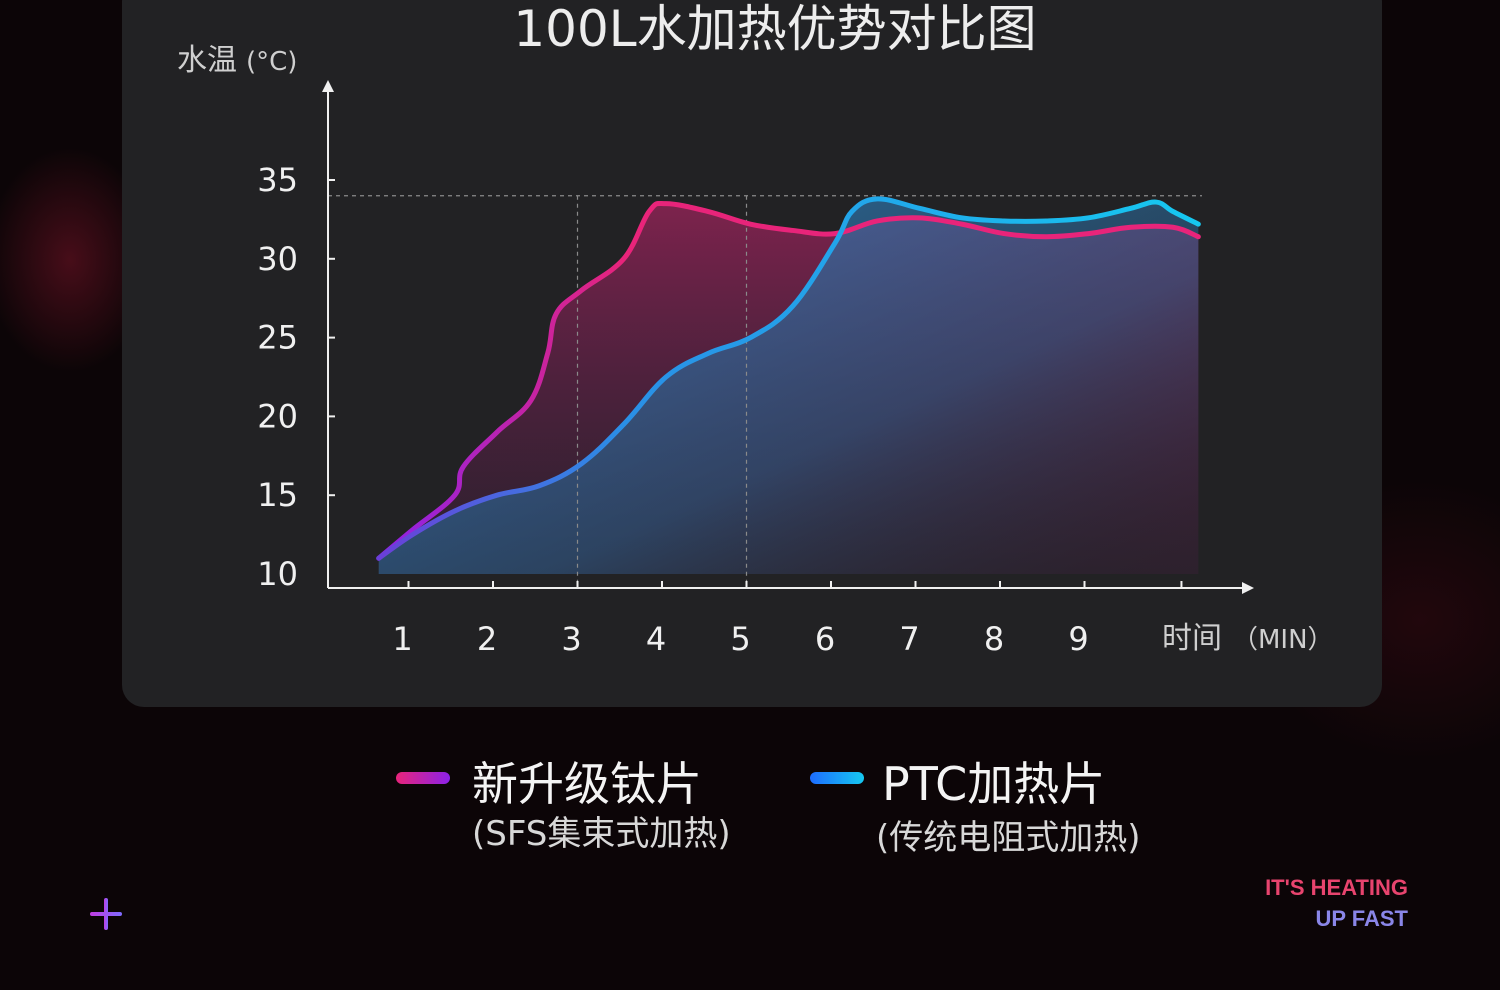  What do you see at coordinates (571, 639) in the screenshot?
I see `x-tick-label-3: 3` at bounding box center [571, 639].